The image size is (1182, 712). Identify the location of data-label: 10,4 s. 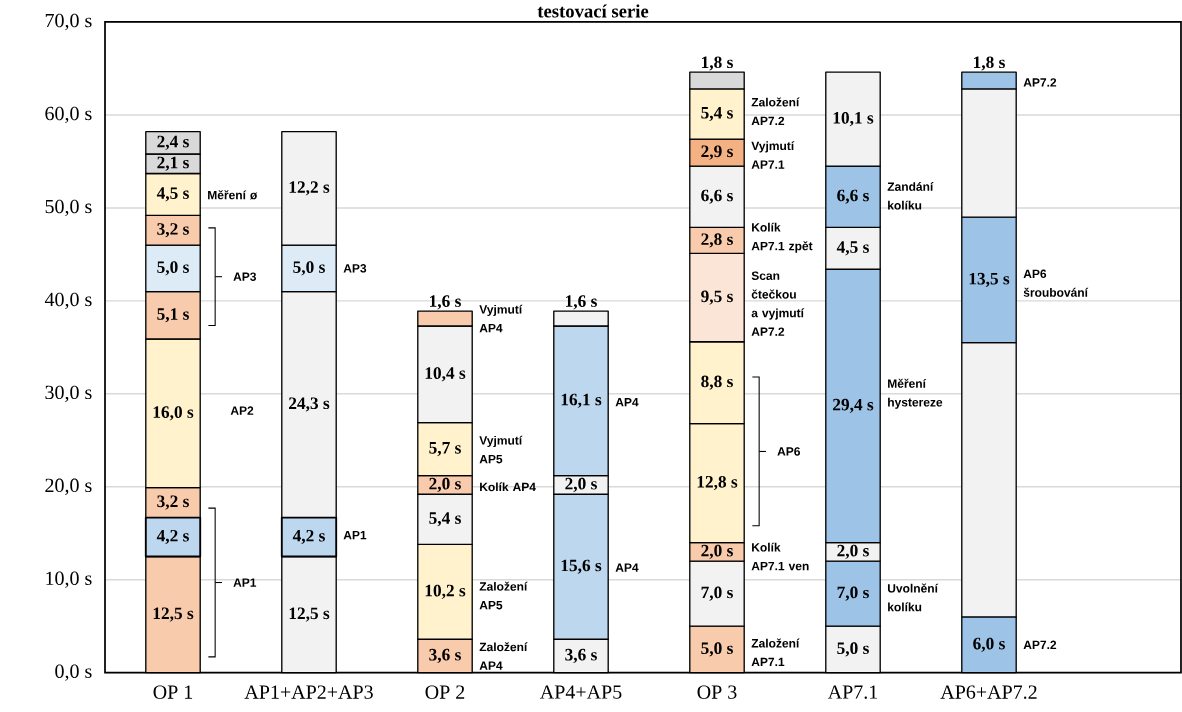
(445, 374).